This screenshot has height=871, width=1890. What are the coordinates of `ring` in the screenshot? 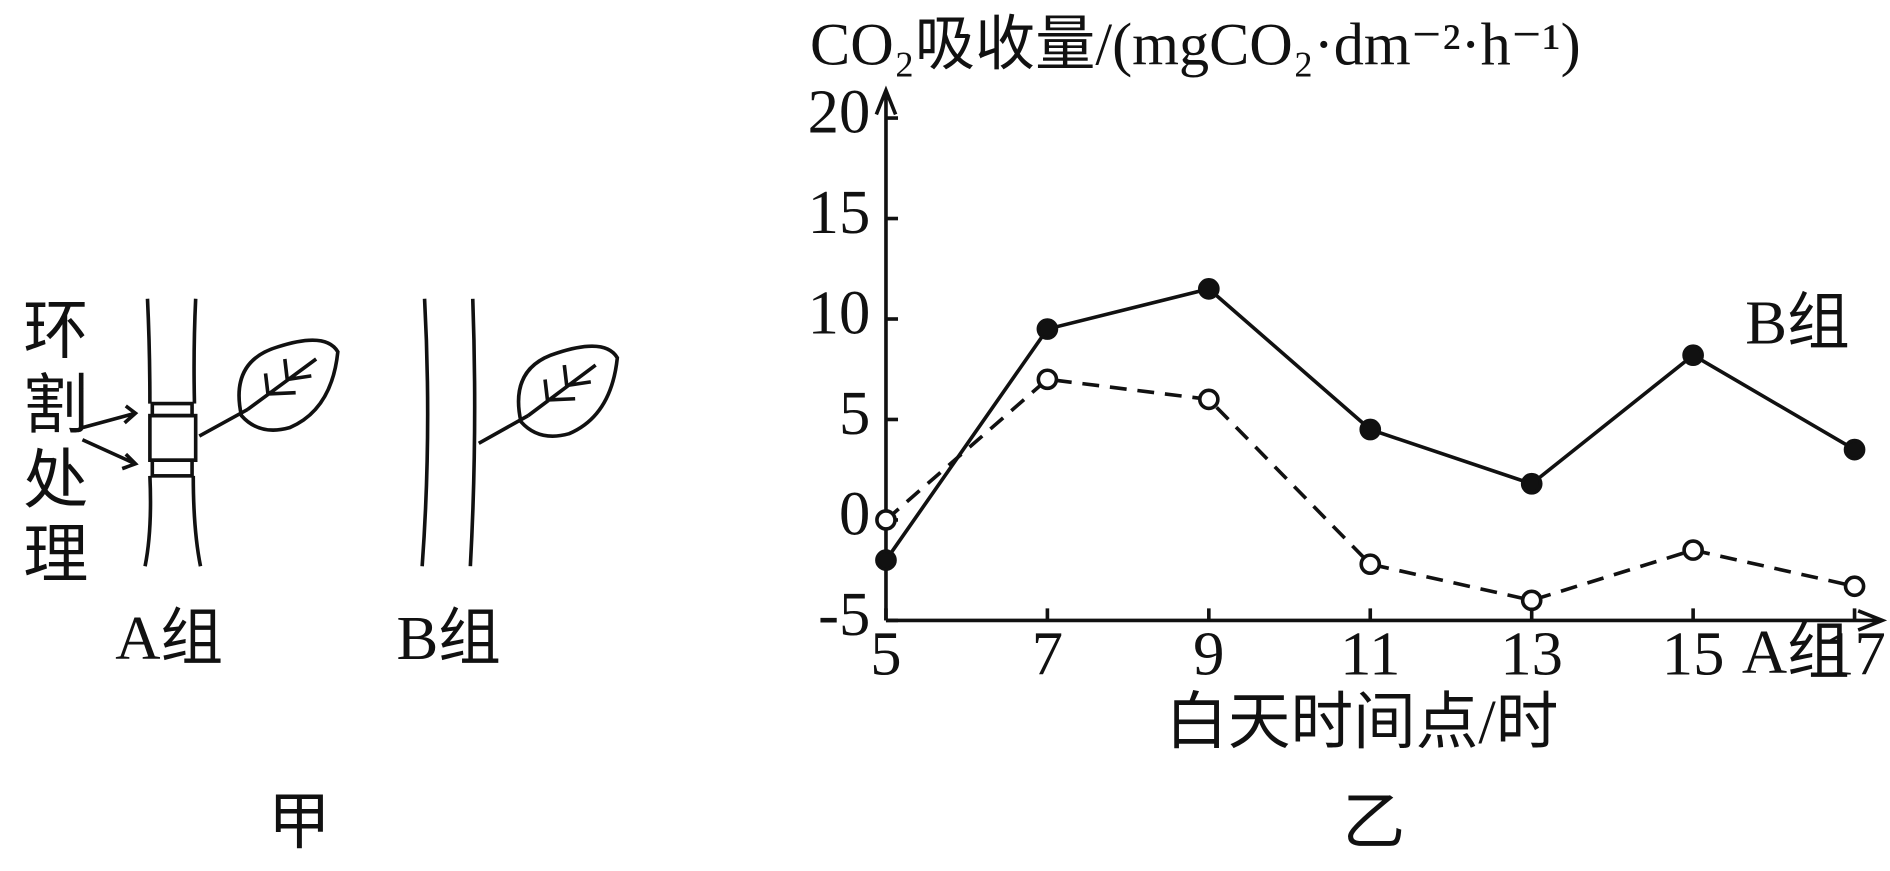 It's located at (172, 468).